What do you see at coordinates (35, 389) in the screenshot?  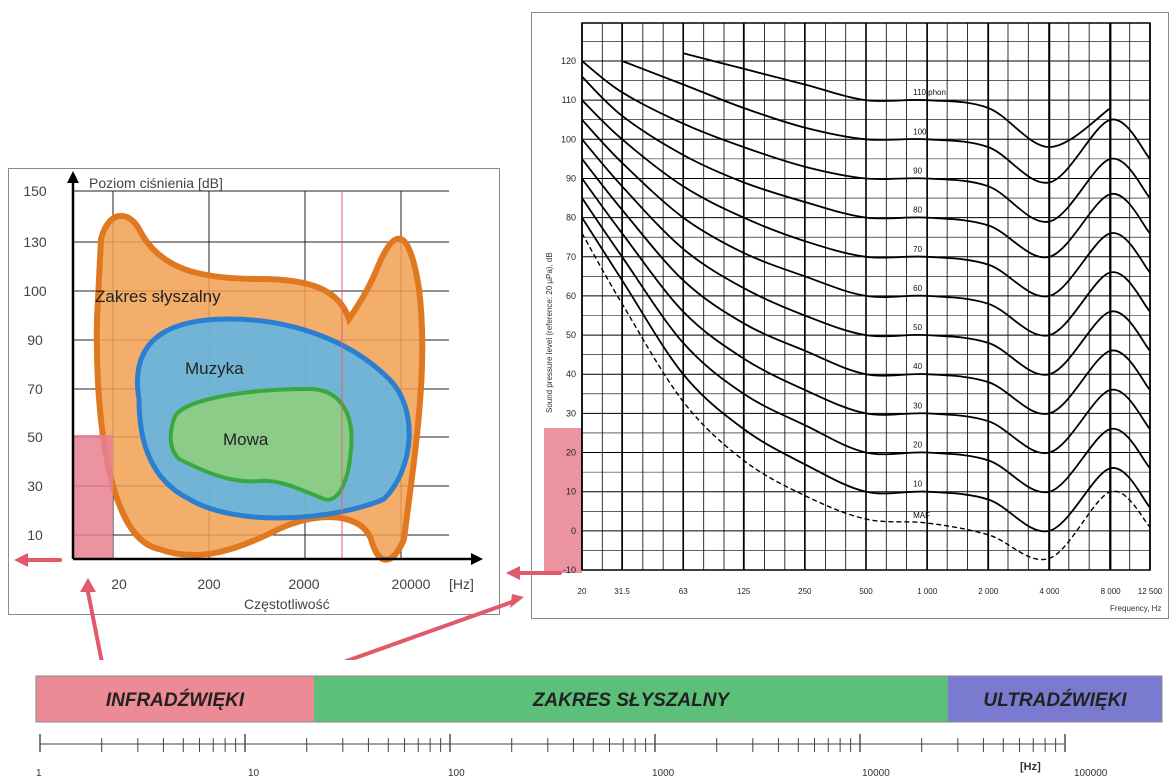 I see `left-y-tick: 70` at bounding box center [35, 389].